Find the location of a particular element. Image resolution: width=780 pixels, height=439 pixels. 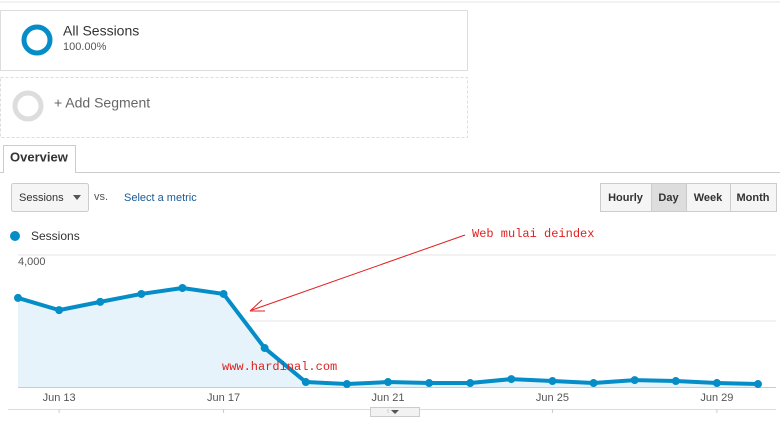

time-button-label: Week is located at coordinates (708, 198).